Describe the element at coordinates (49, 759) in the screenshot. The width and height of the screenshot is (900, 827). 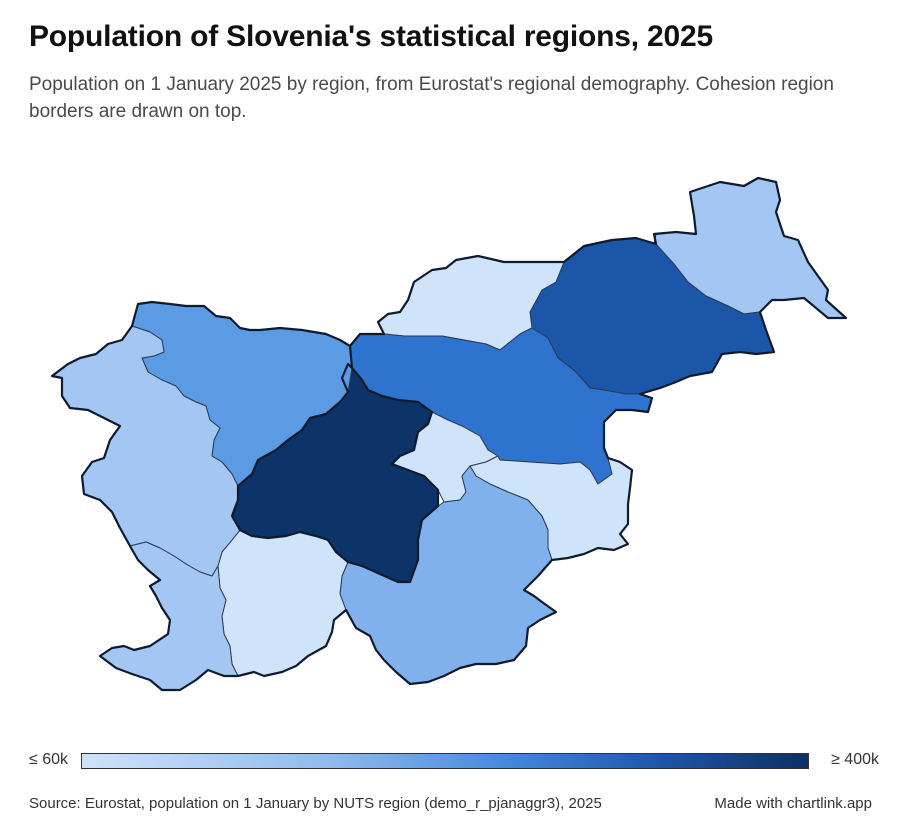
I see `legend-min-label: ≤ 60k` at that location.